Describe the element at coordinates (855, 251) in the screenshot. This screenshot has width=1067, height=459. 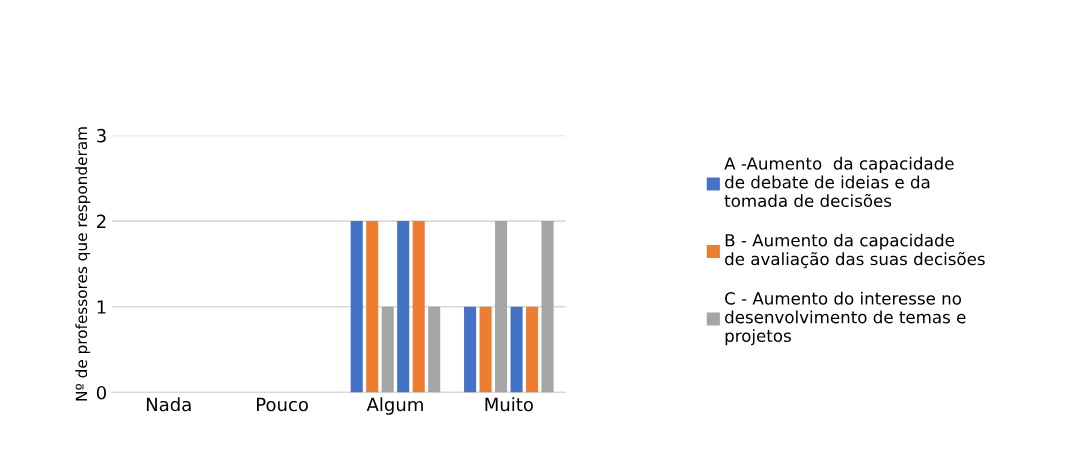
I see `legend-label: B - Aumento da capacidade de avaliação das suas decisões` at that location.